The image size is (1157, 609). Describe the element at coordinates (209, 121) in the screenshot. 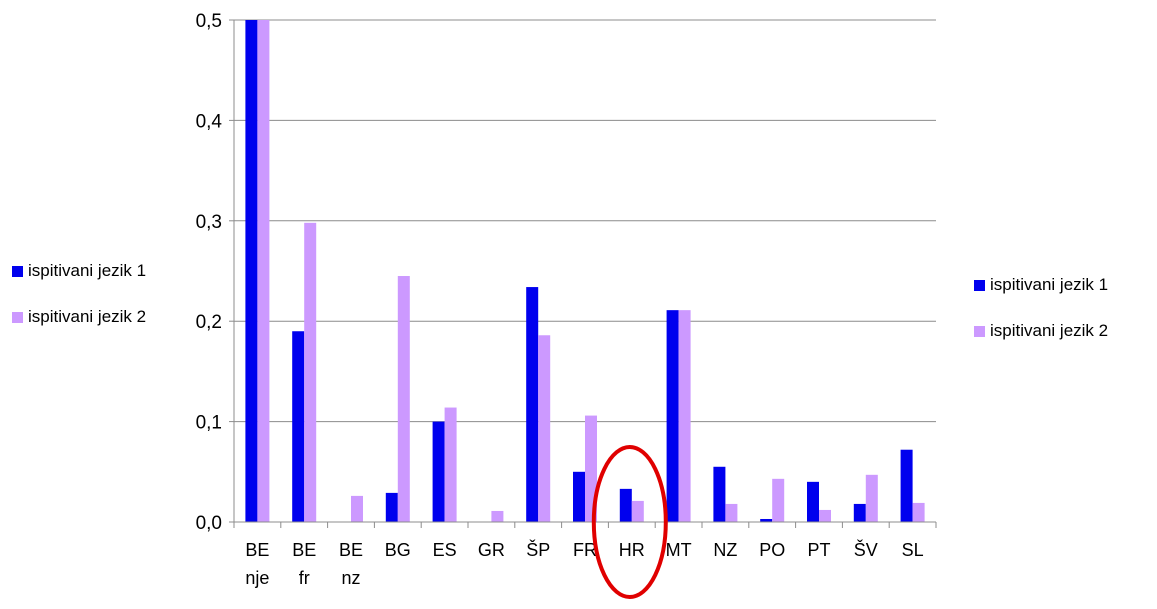

I see `y-tick-label: 0,4` at that location.